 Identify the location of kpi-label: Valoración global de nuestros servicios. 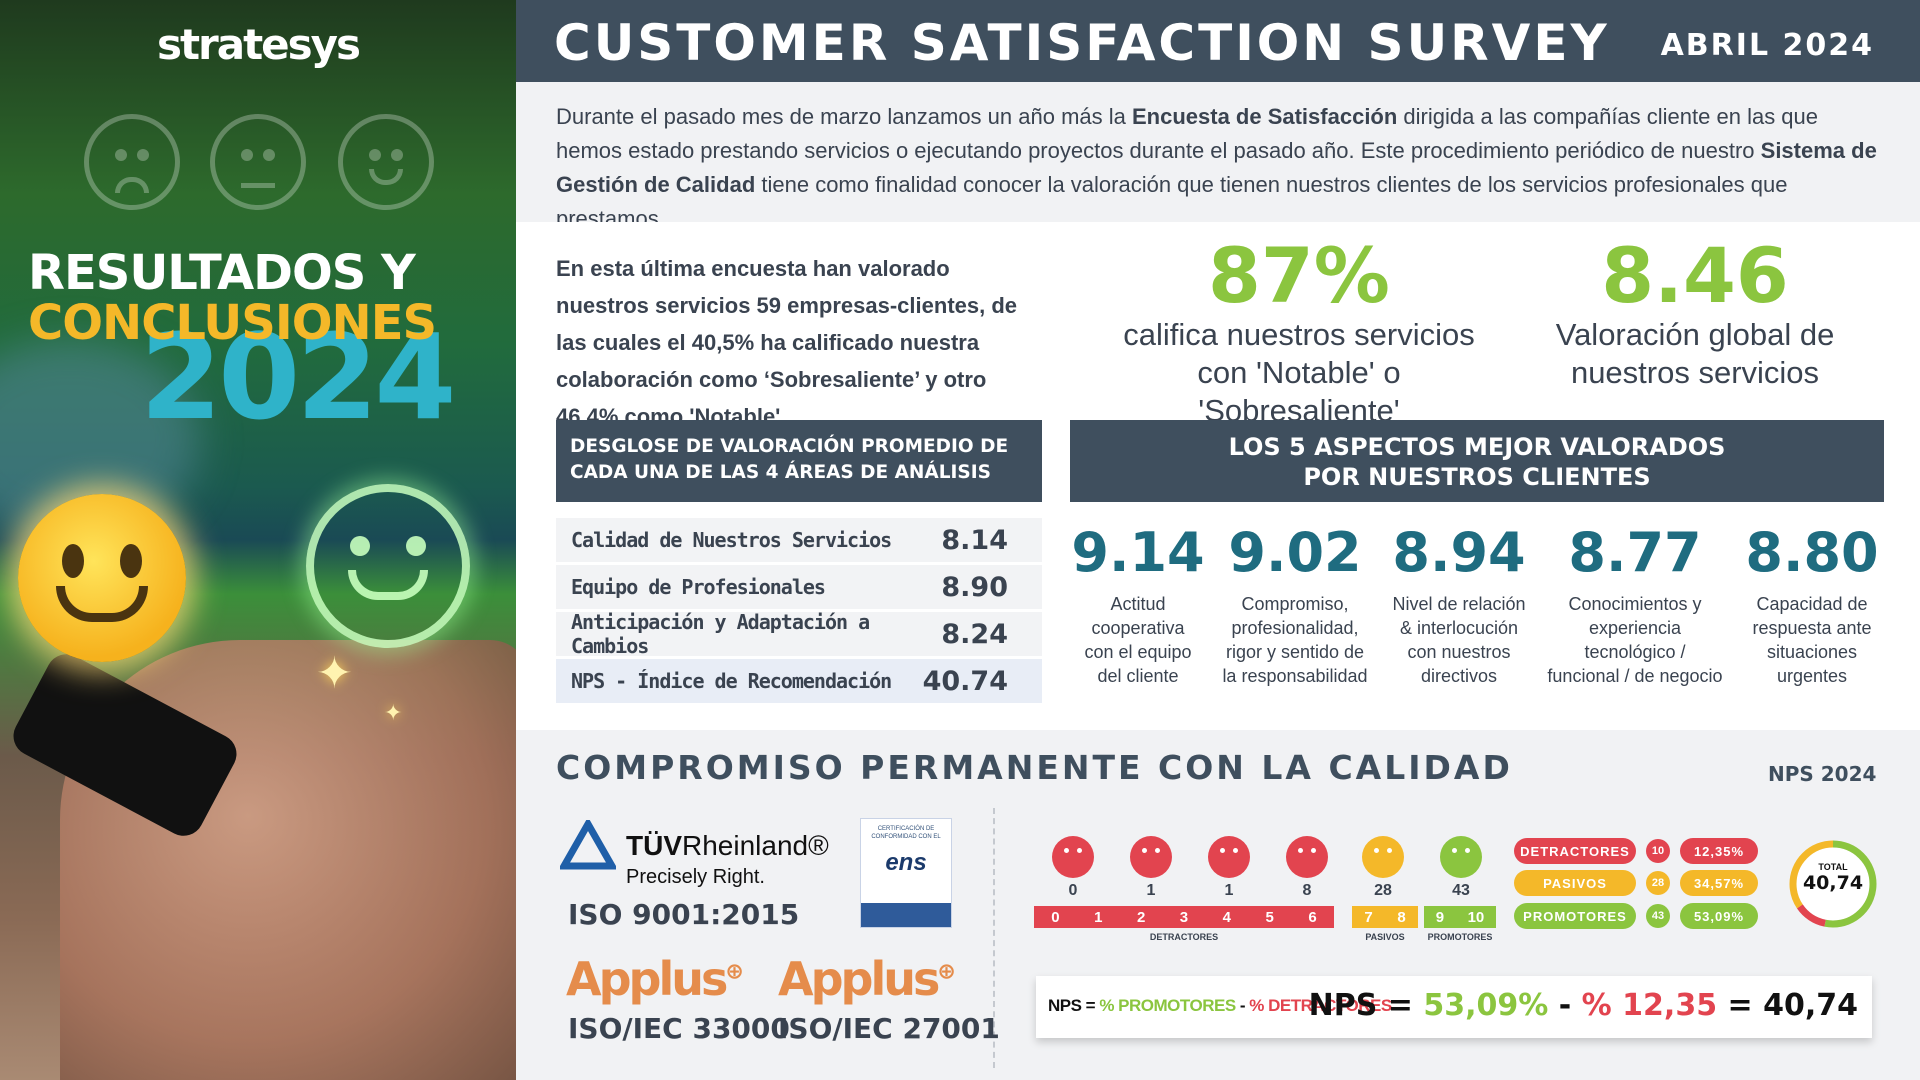
(1695, 353).